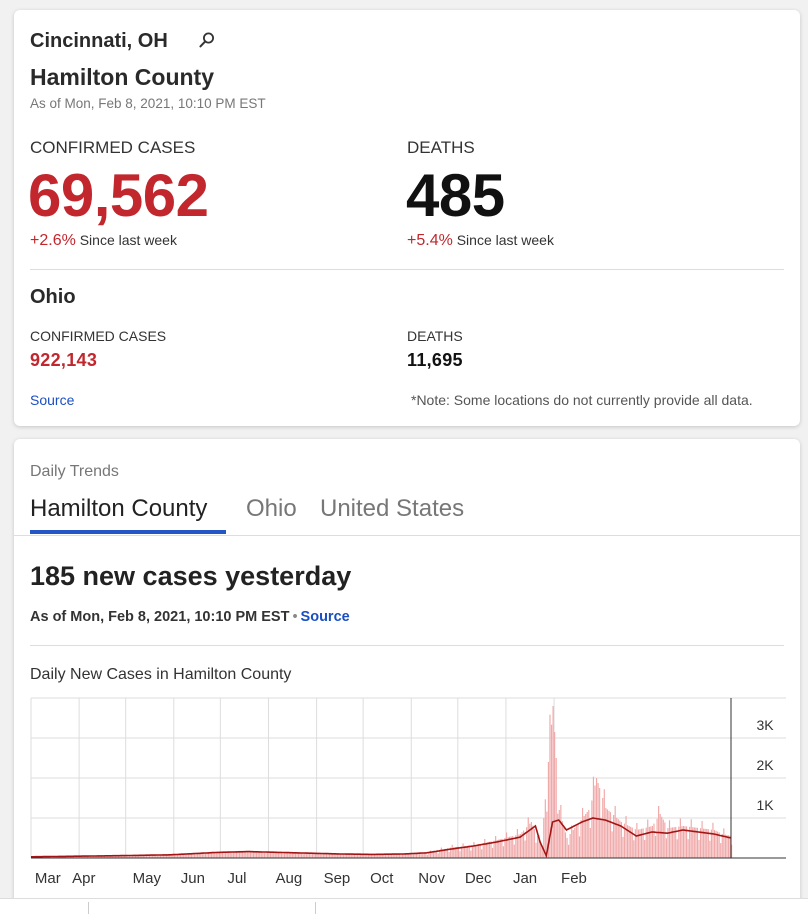 The width and height of the screenshot is (808, 915). I want to click on new-cases-headline: 185 new cases yesterday, so click(191, 576).